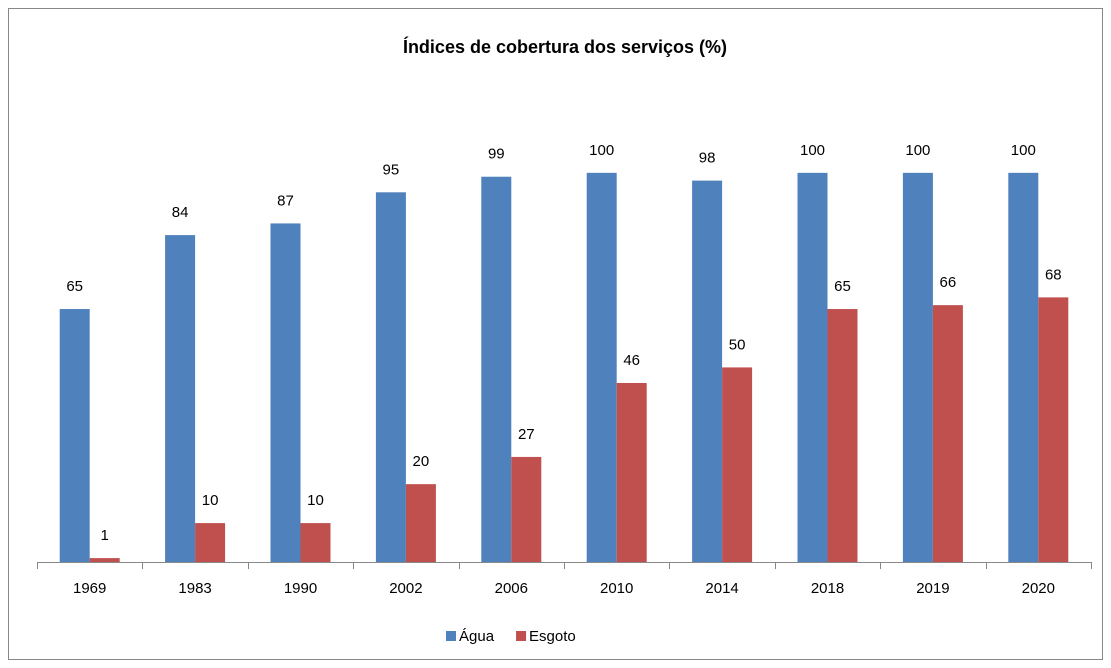 This screenshot has width=1111, height=668. What do you see at coordinates (180, 212) in the screenshot?
I see `data-label: 84` at bounding box center [180, 212].